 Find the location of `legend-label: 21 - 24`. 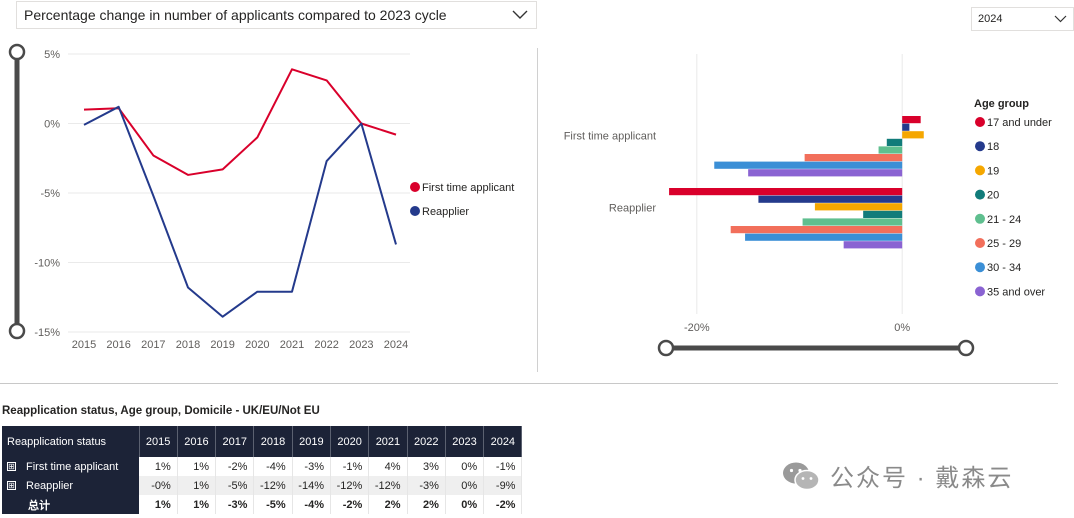

legend-label: 21 - 24 is located at coordinates (1004, 220).